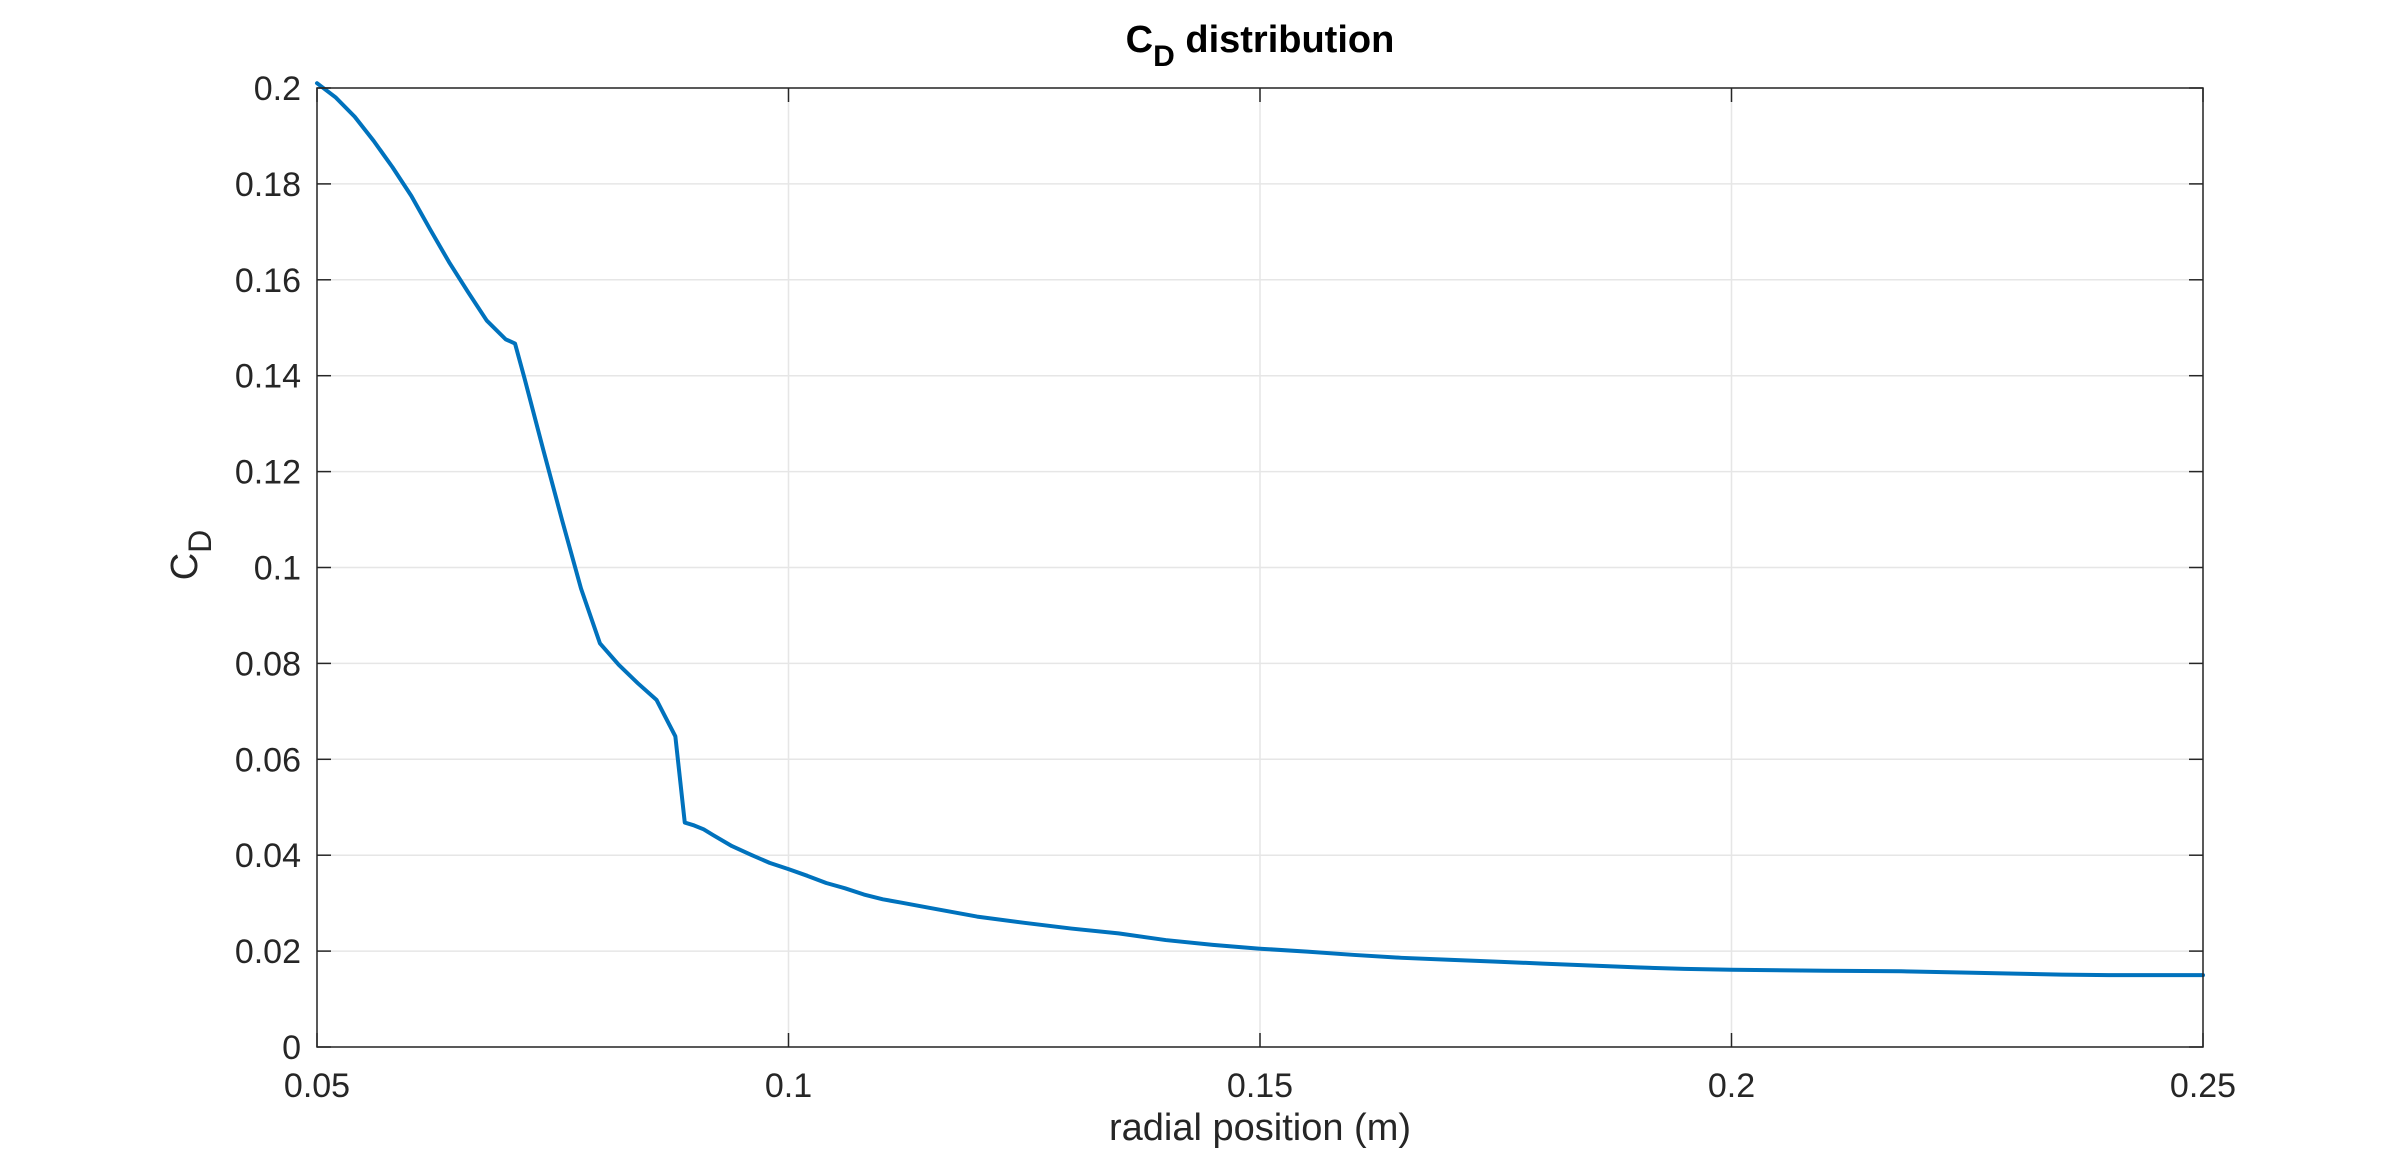 Image resolution: width=2400 pixels, height=1158 pixels. Describe the element at coordinates (268, 760) in the screenshot. I see `y-tick-label: 0.06` at that location.